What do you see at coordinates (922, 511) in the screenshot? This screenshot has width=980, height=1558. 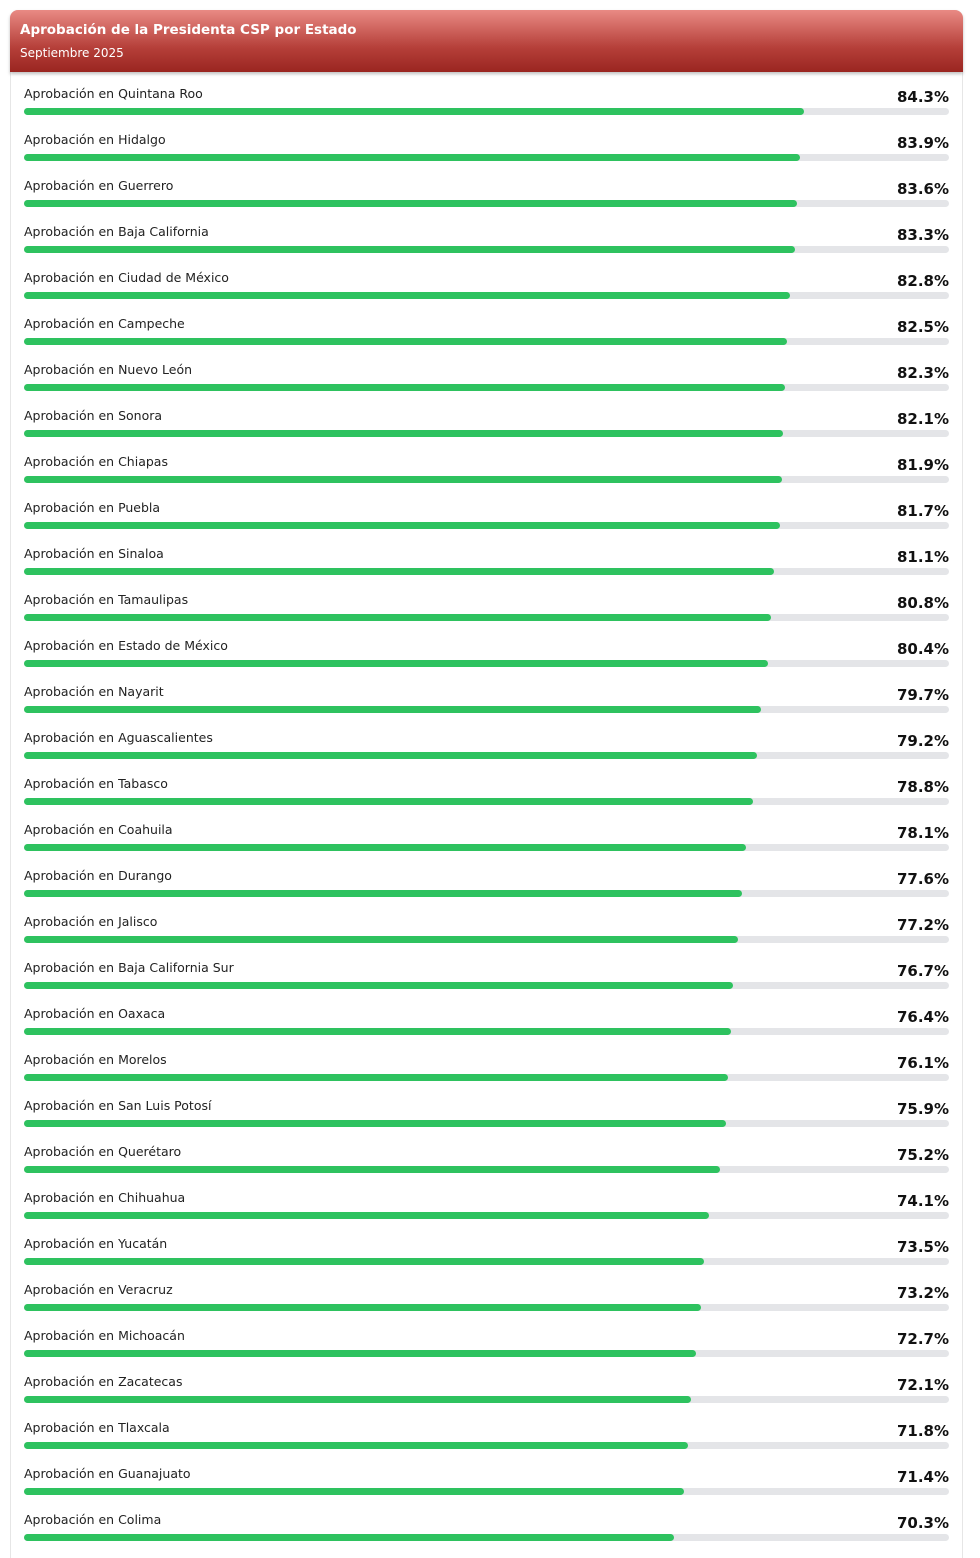 I see `value-label: 81.7%` at bounding box center [922, 511].